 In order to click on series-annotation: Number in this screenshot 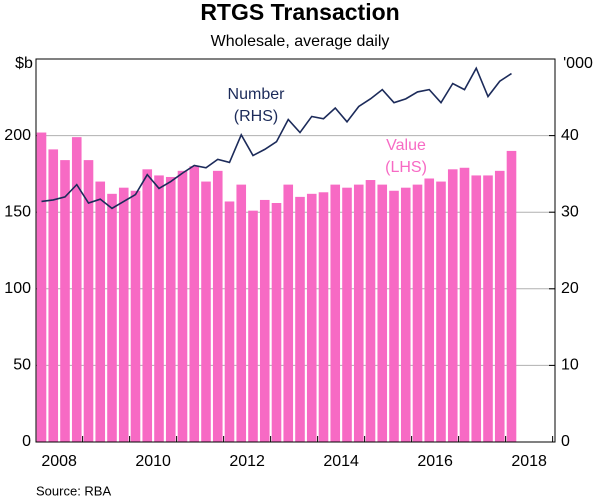, I will do `click(257, 94)`.